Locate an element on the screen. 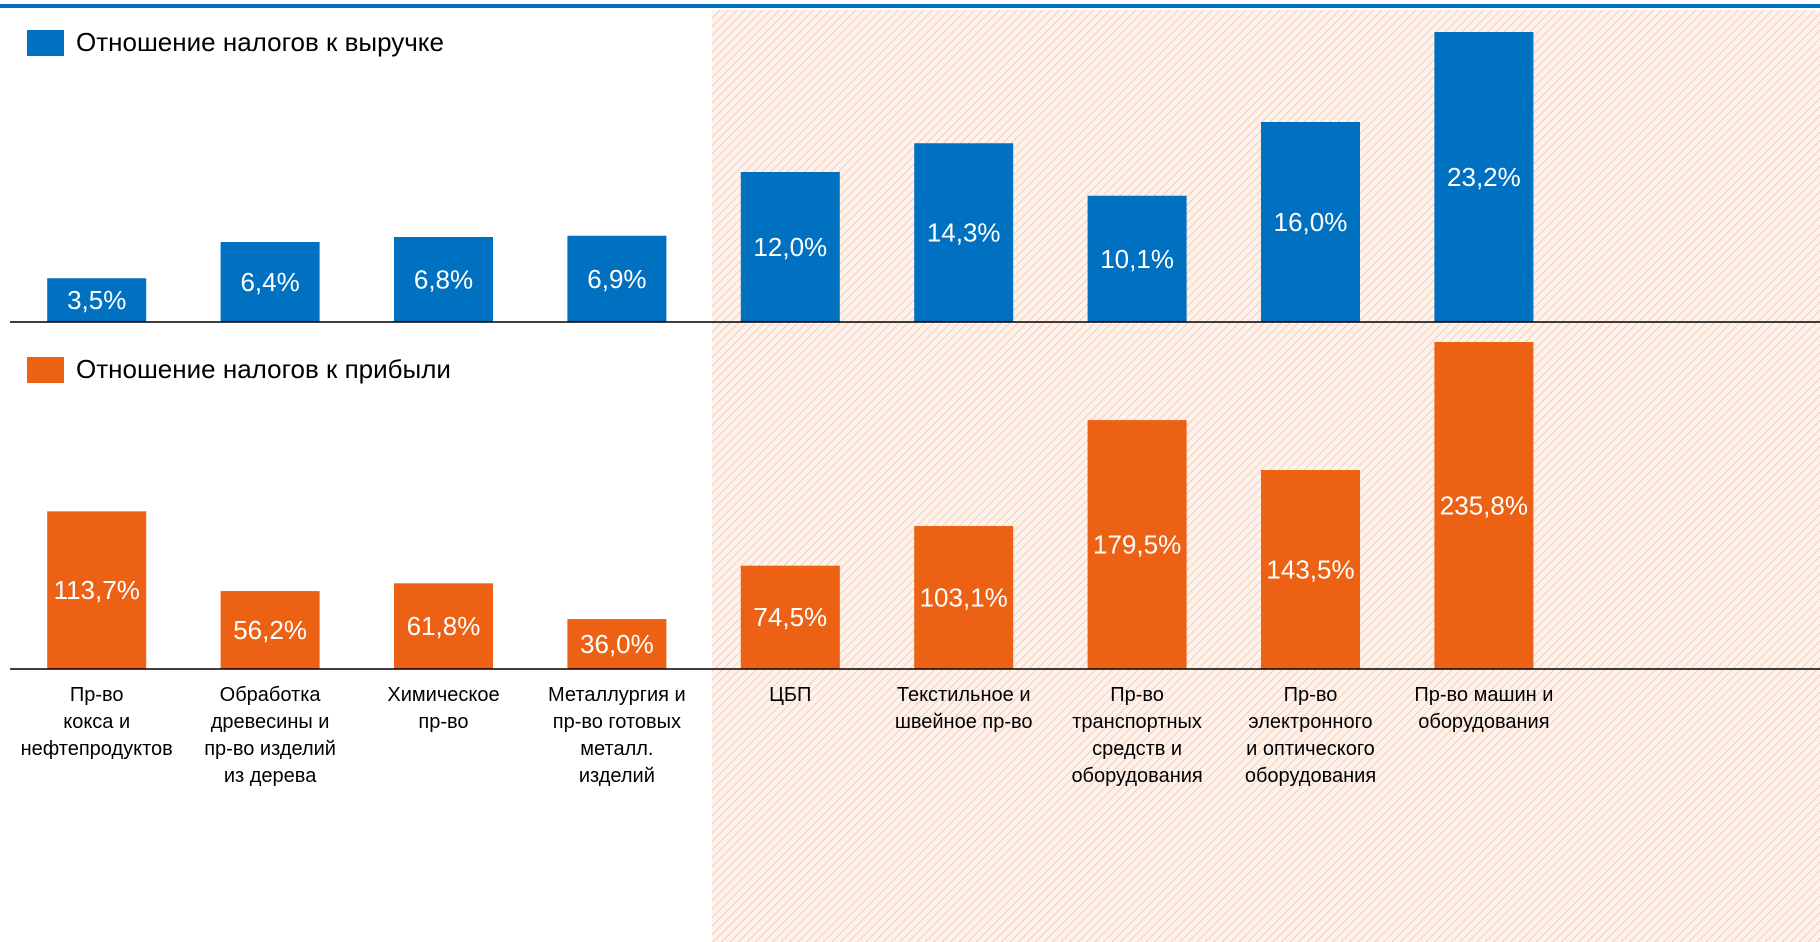  value-label: 6,9% is located at coordinates (616, 279).